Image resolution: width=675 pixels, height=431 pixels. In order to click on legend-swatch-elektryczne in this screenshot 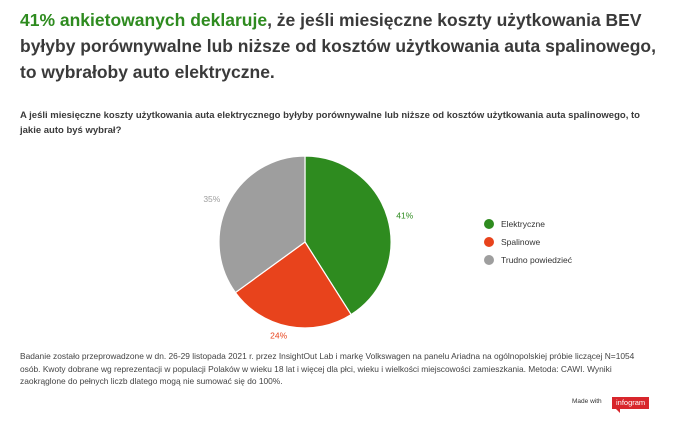, I will do `click(489, 223)`.